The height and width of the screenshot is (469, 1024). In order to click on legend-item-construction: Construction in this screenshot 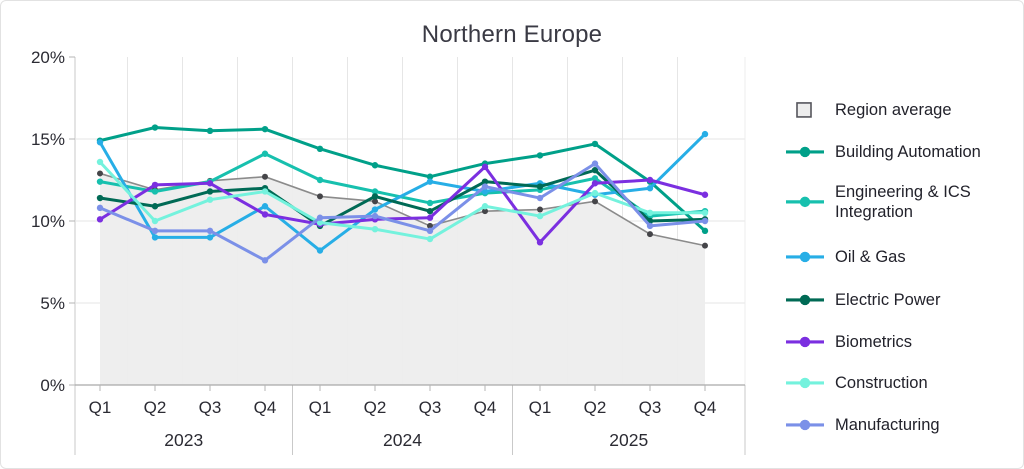, I will do `click(901, 383)`.